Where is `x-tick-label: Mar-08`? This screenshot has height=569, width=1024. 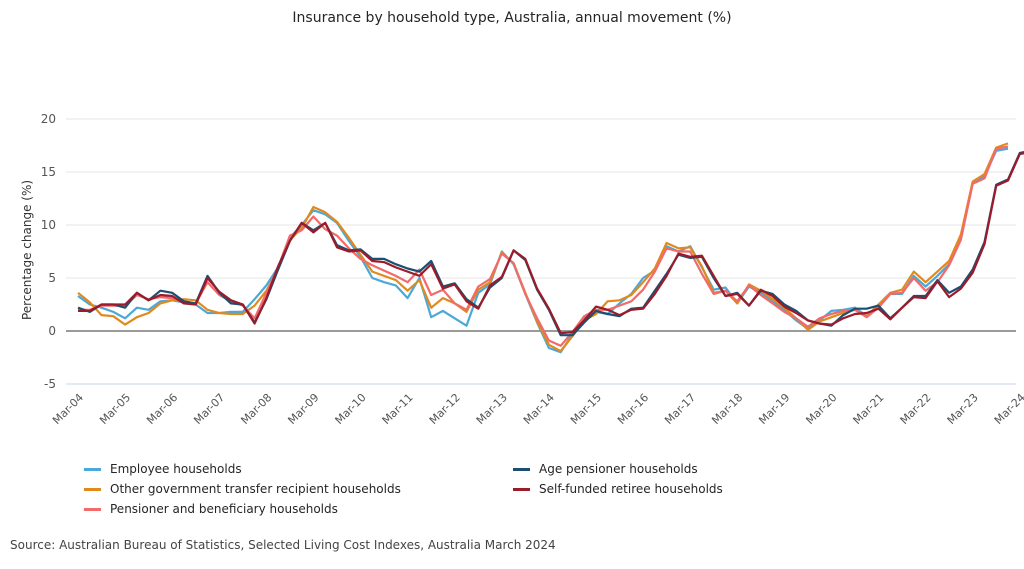 x-tick-label: Mar-08 is located at coordinates (256, 409).